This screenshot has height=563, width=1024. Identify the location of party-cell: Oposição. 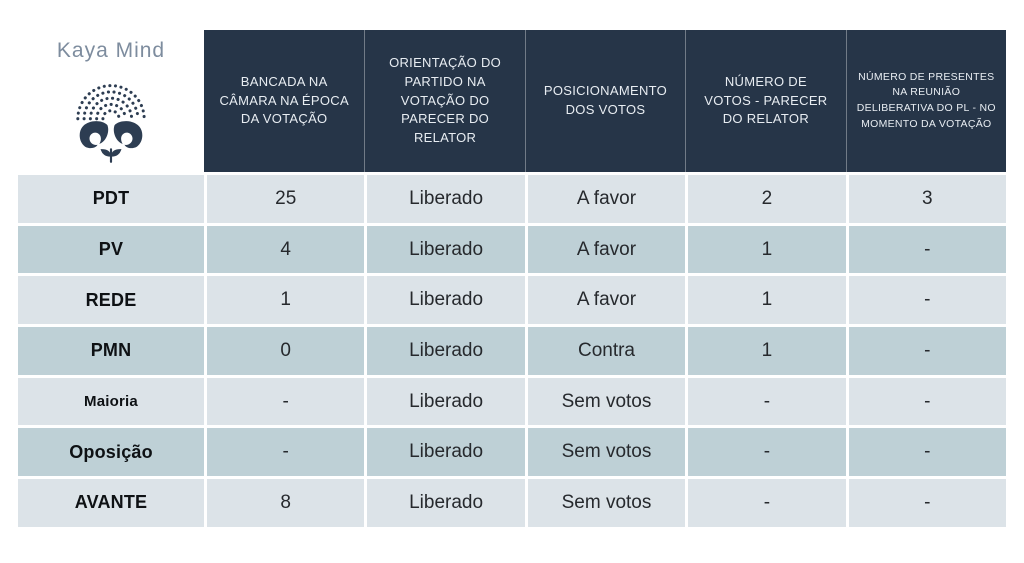
(111, 451).